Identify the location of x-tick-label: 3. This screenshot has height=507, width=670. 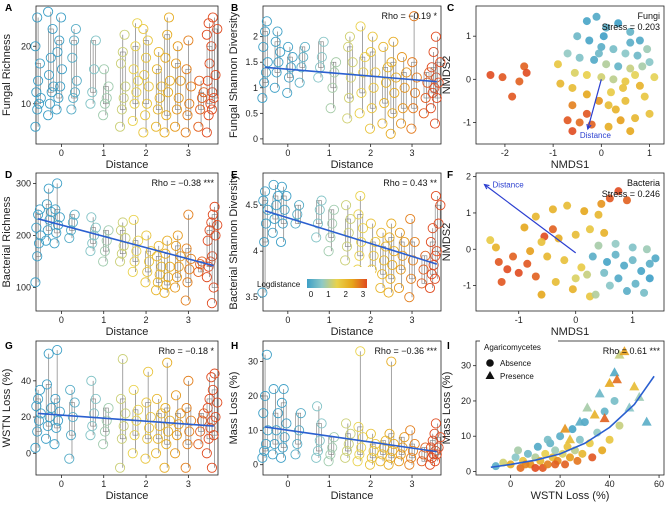
(188, 320).